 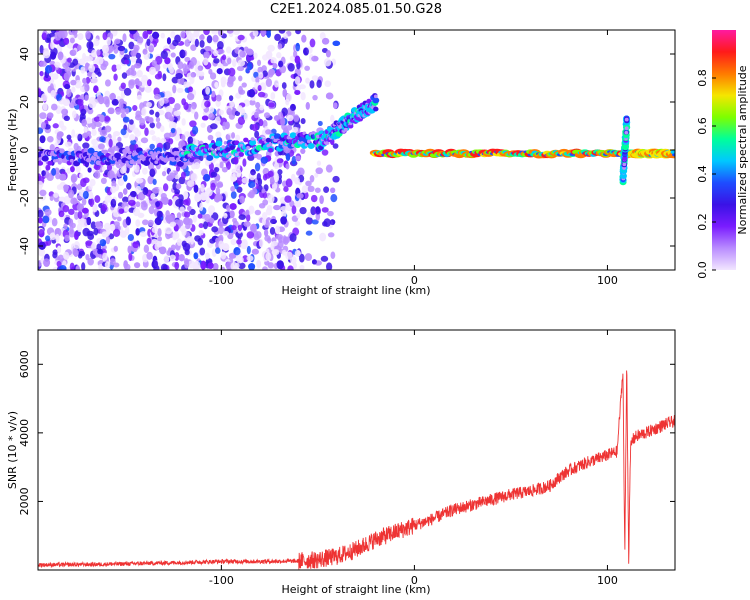 I want to click on snr-x-label: Height of straight line (km), so click(x=355, y=589).